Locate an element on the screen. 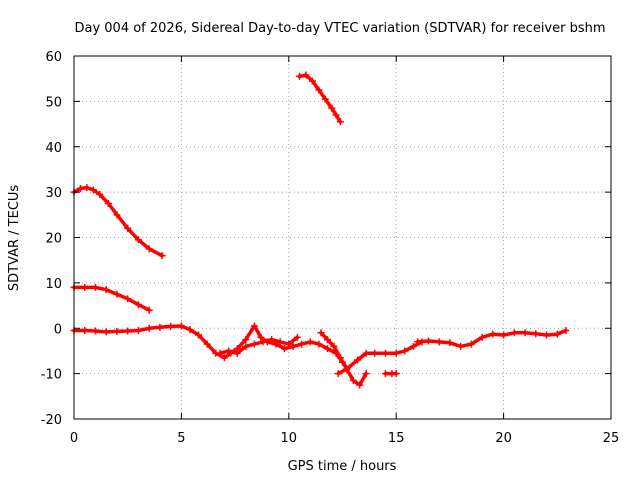 The image size is (640, 480). x-tick-label: 15 is located at coordinates (396, 438).